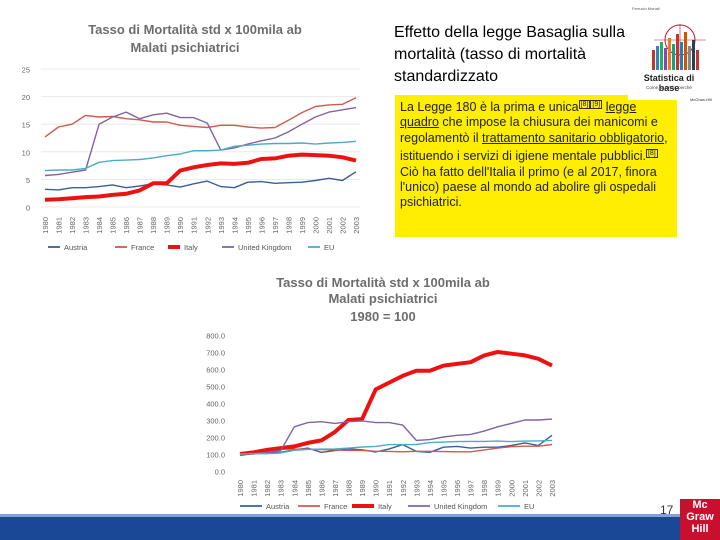 Image resolution: width=720 pixels, height=540 pixels. Describe the element at coordinates (200, 181) in the screenshot. I see `series-line-austria` at that location.